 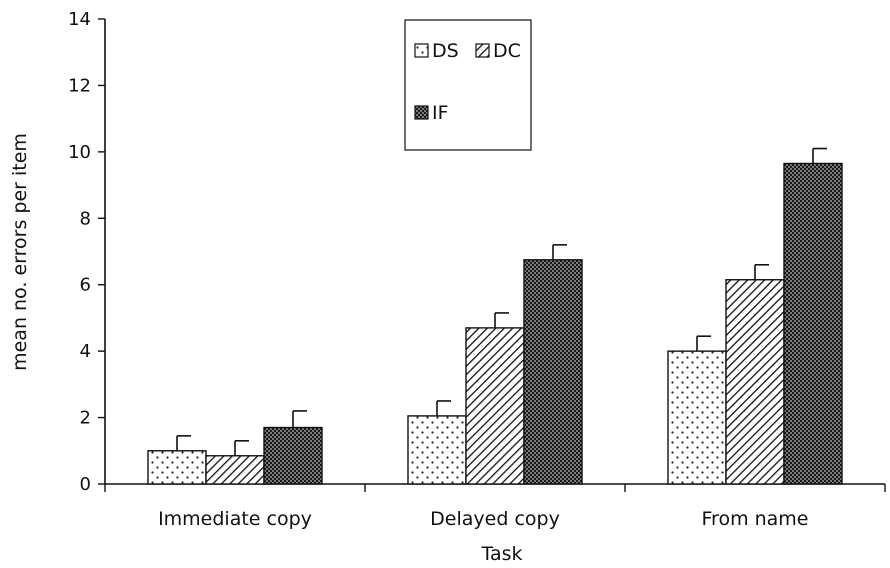 What do you see at coordinates (501, 554) in the screenshot?
I see `x-axis-label: Task` at bounding box center [501, 554].